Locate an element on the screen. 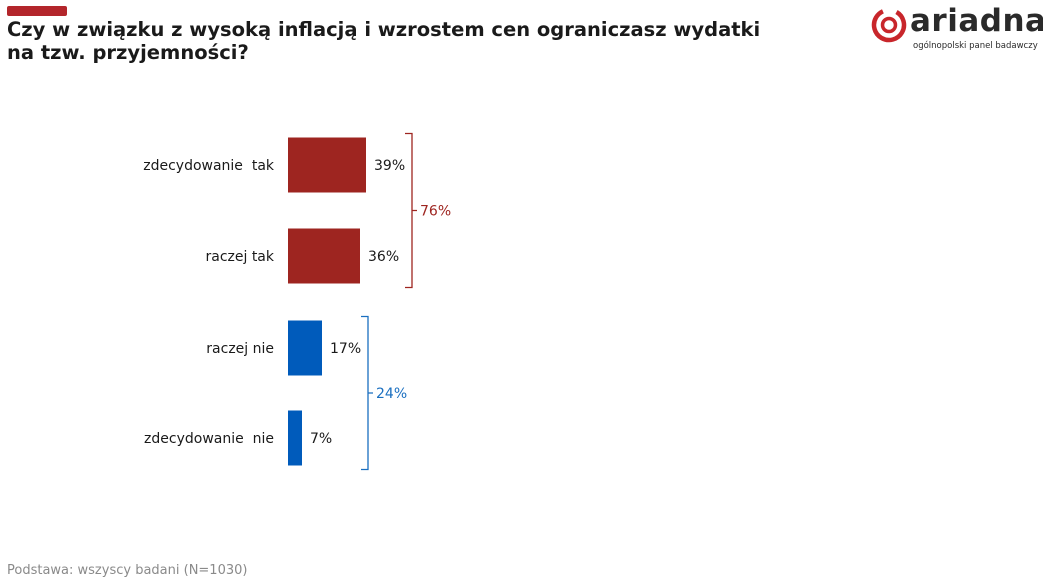 This screenshot has height=588, width=1043. ariadna-logo-icon is located at coordinates (889, 25).